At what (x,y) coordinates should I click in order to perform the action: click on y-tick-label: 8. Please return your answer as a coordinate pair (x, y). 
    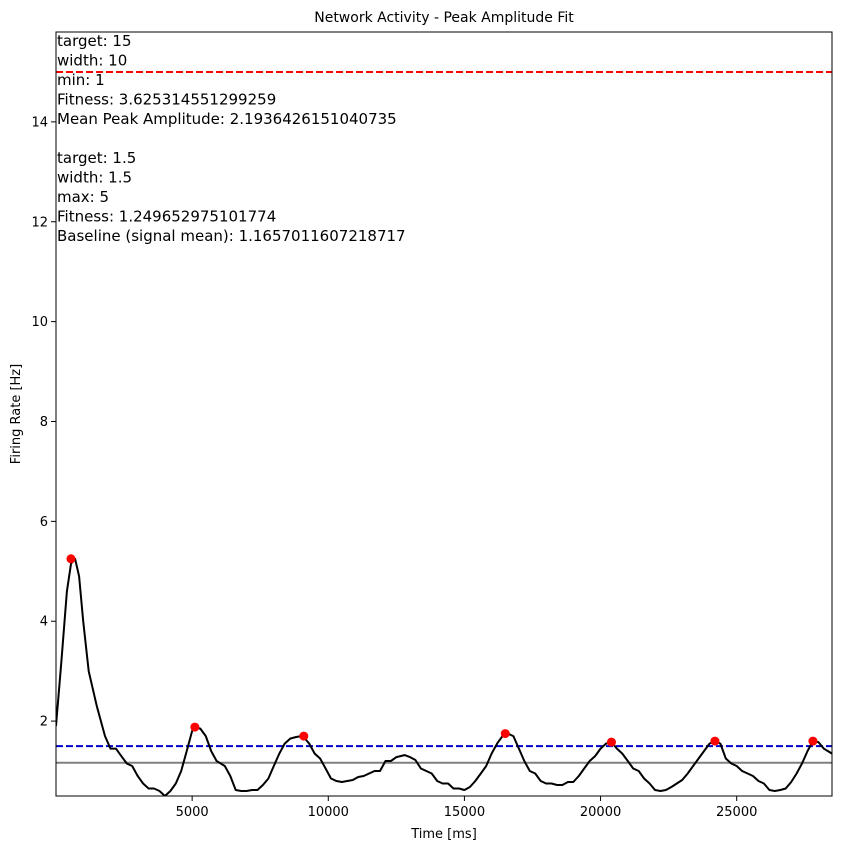
    Looking at the image, I should click on (44, 422).